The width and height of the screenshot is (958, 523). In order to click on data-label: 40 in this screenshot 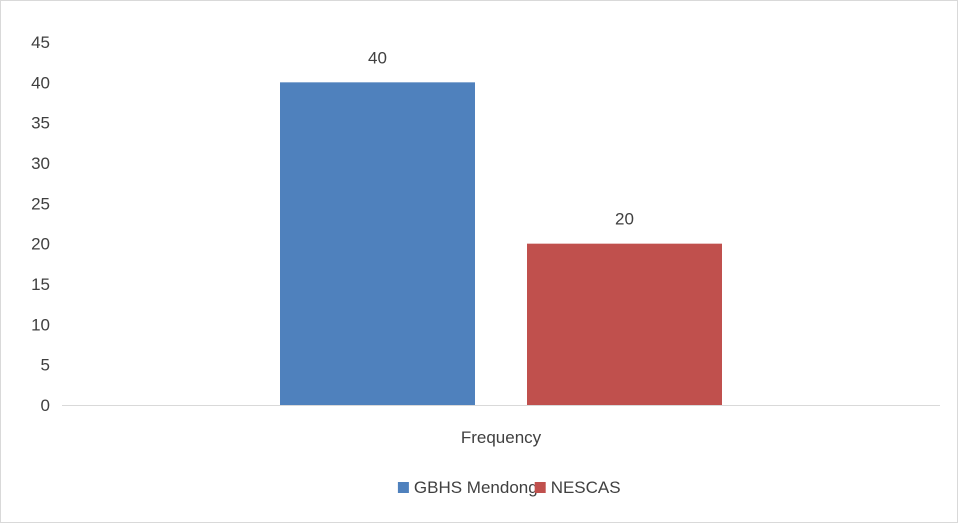, I will do `click(377, 57)`.